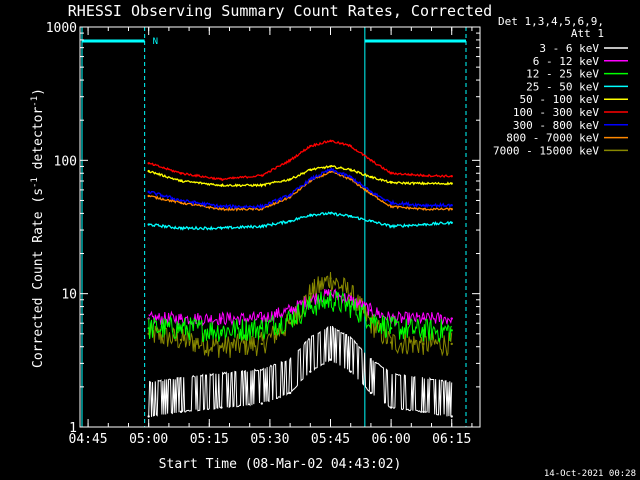 The image size is (640, 480). Describe the element at coordinates (587, 33) in the screenshot. I see `legend-header-line: Att 1` at that location.